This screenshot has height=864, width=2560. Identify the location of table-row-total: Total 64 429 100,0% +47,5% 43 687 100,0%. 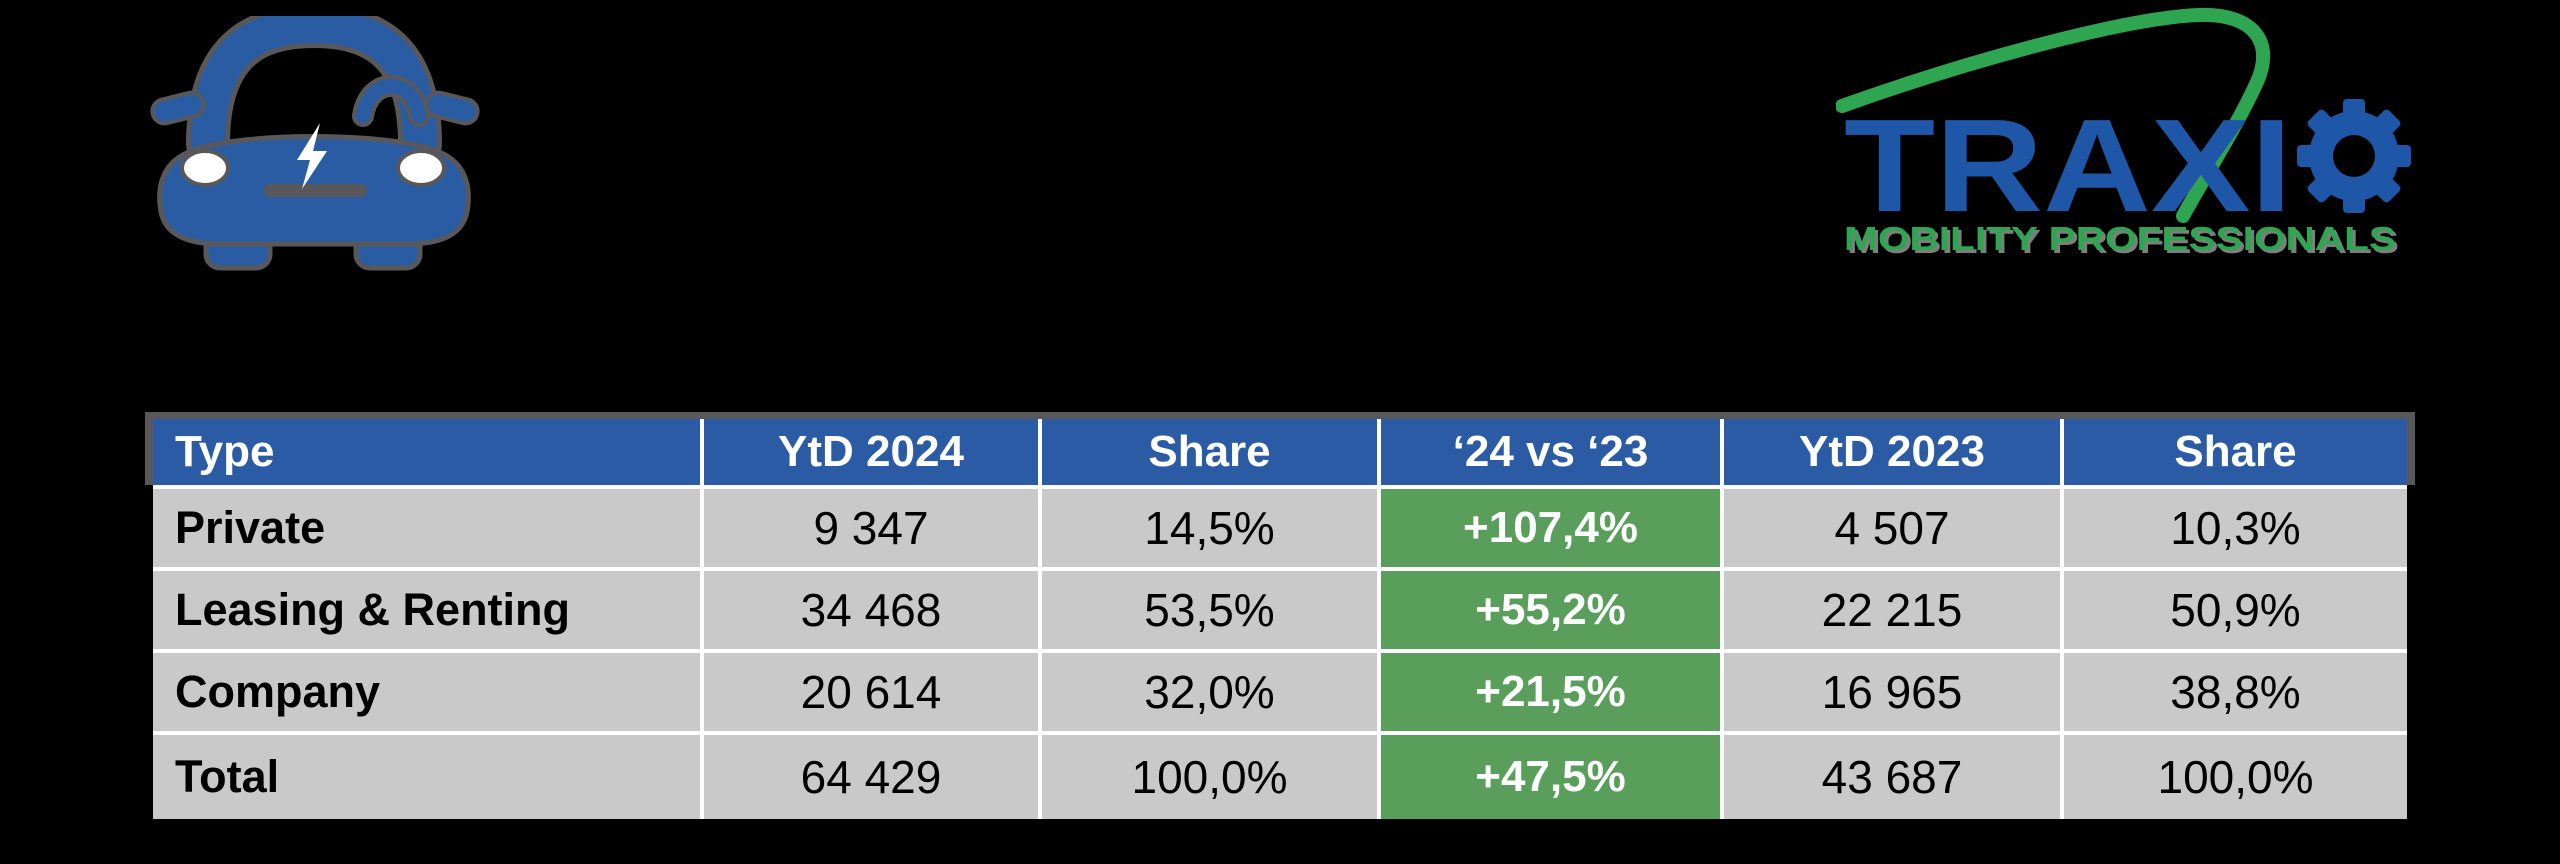
(1280, 775).